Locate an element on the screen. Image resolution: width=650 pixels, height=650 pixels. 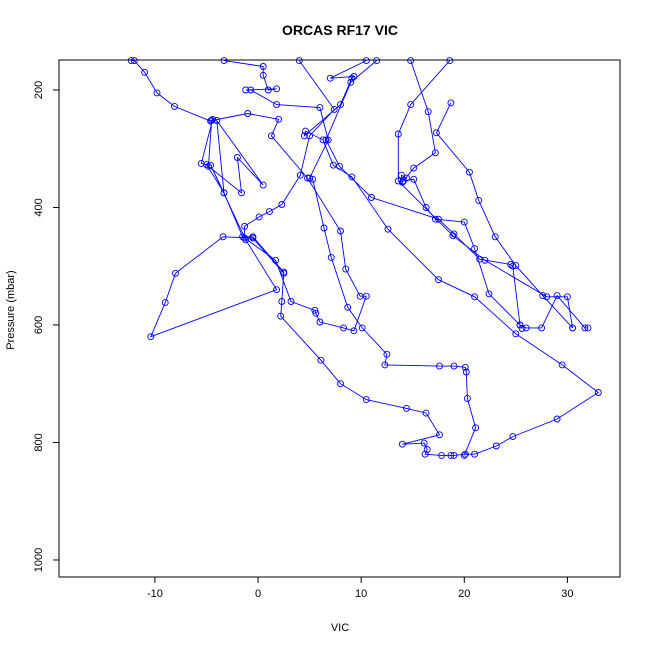
x-axis: -10 0 10 20 30 is located at coordinates (360, 588).